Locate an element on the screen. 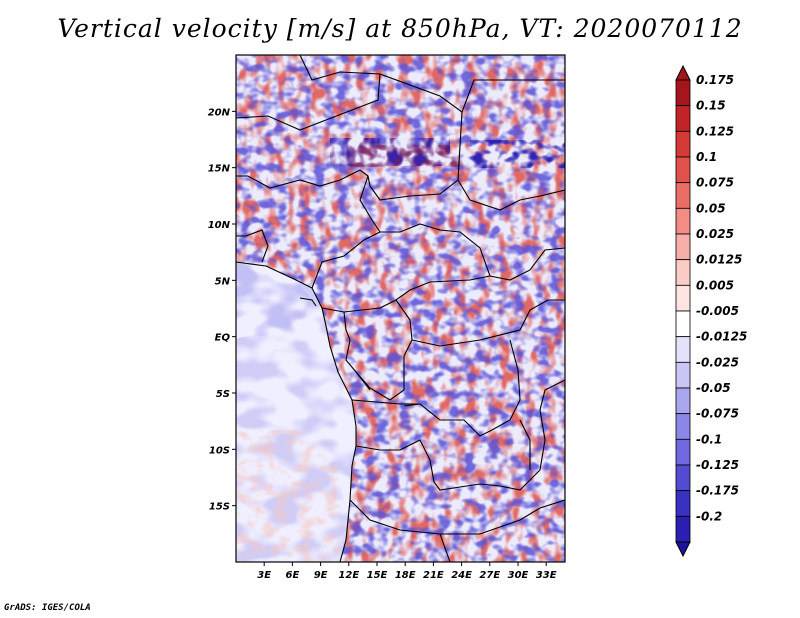 Image resolution: width=800 pixels, height=618 pixels. lon-tick-label: 21E is located at coordinates (433, 575).